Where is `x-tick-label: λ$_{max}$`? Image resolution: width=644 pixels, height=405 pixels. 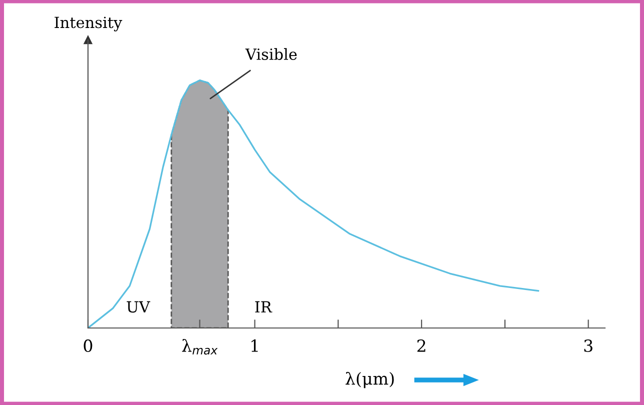
x-tick-label: λ$_{max}$ is located at coordinates (200, 346).